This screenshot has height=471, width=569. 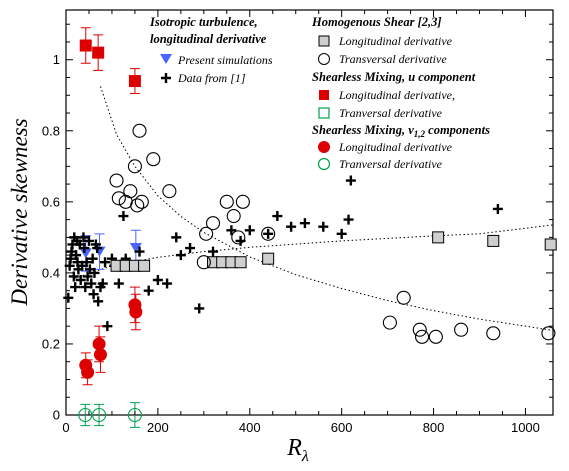 I want to click on x-axis-label: Rλ, so click(x=297, y=450).